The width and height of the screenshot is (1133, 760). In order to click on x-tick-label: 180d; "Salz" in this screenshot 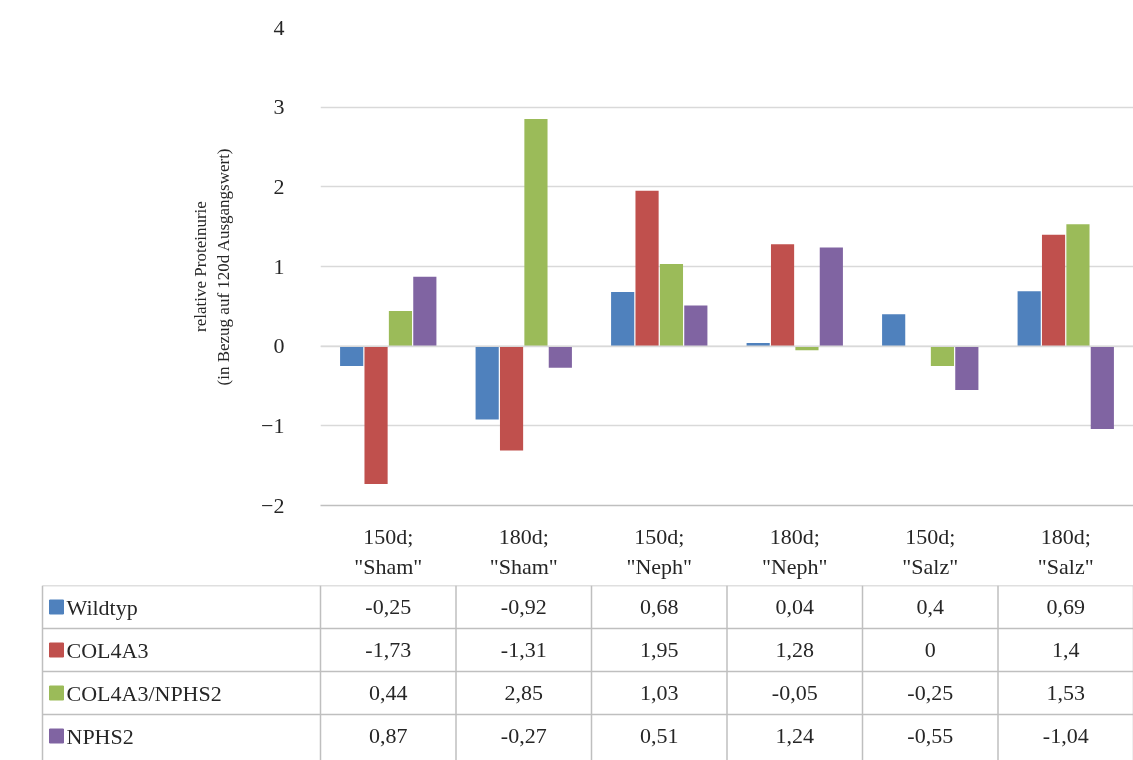, I will do `click(1065, 551)`.